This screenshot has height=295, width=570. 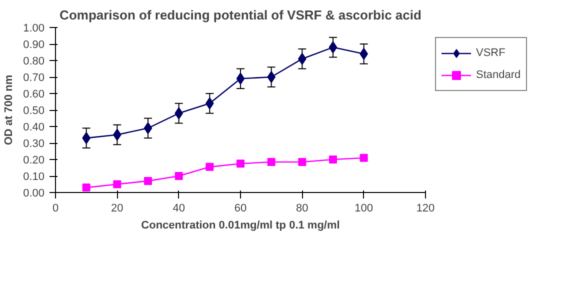 I want to click on y-tick-label: 0.80, so click(x=34, y=62).